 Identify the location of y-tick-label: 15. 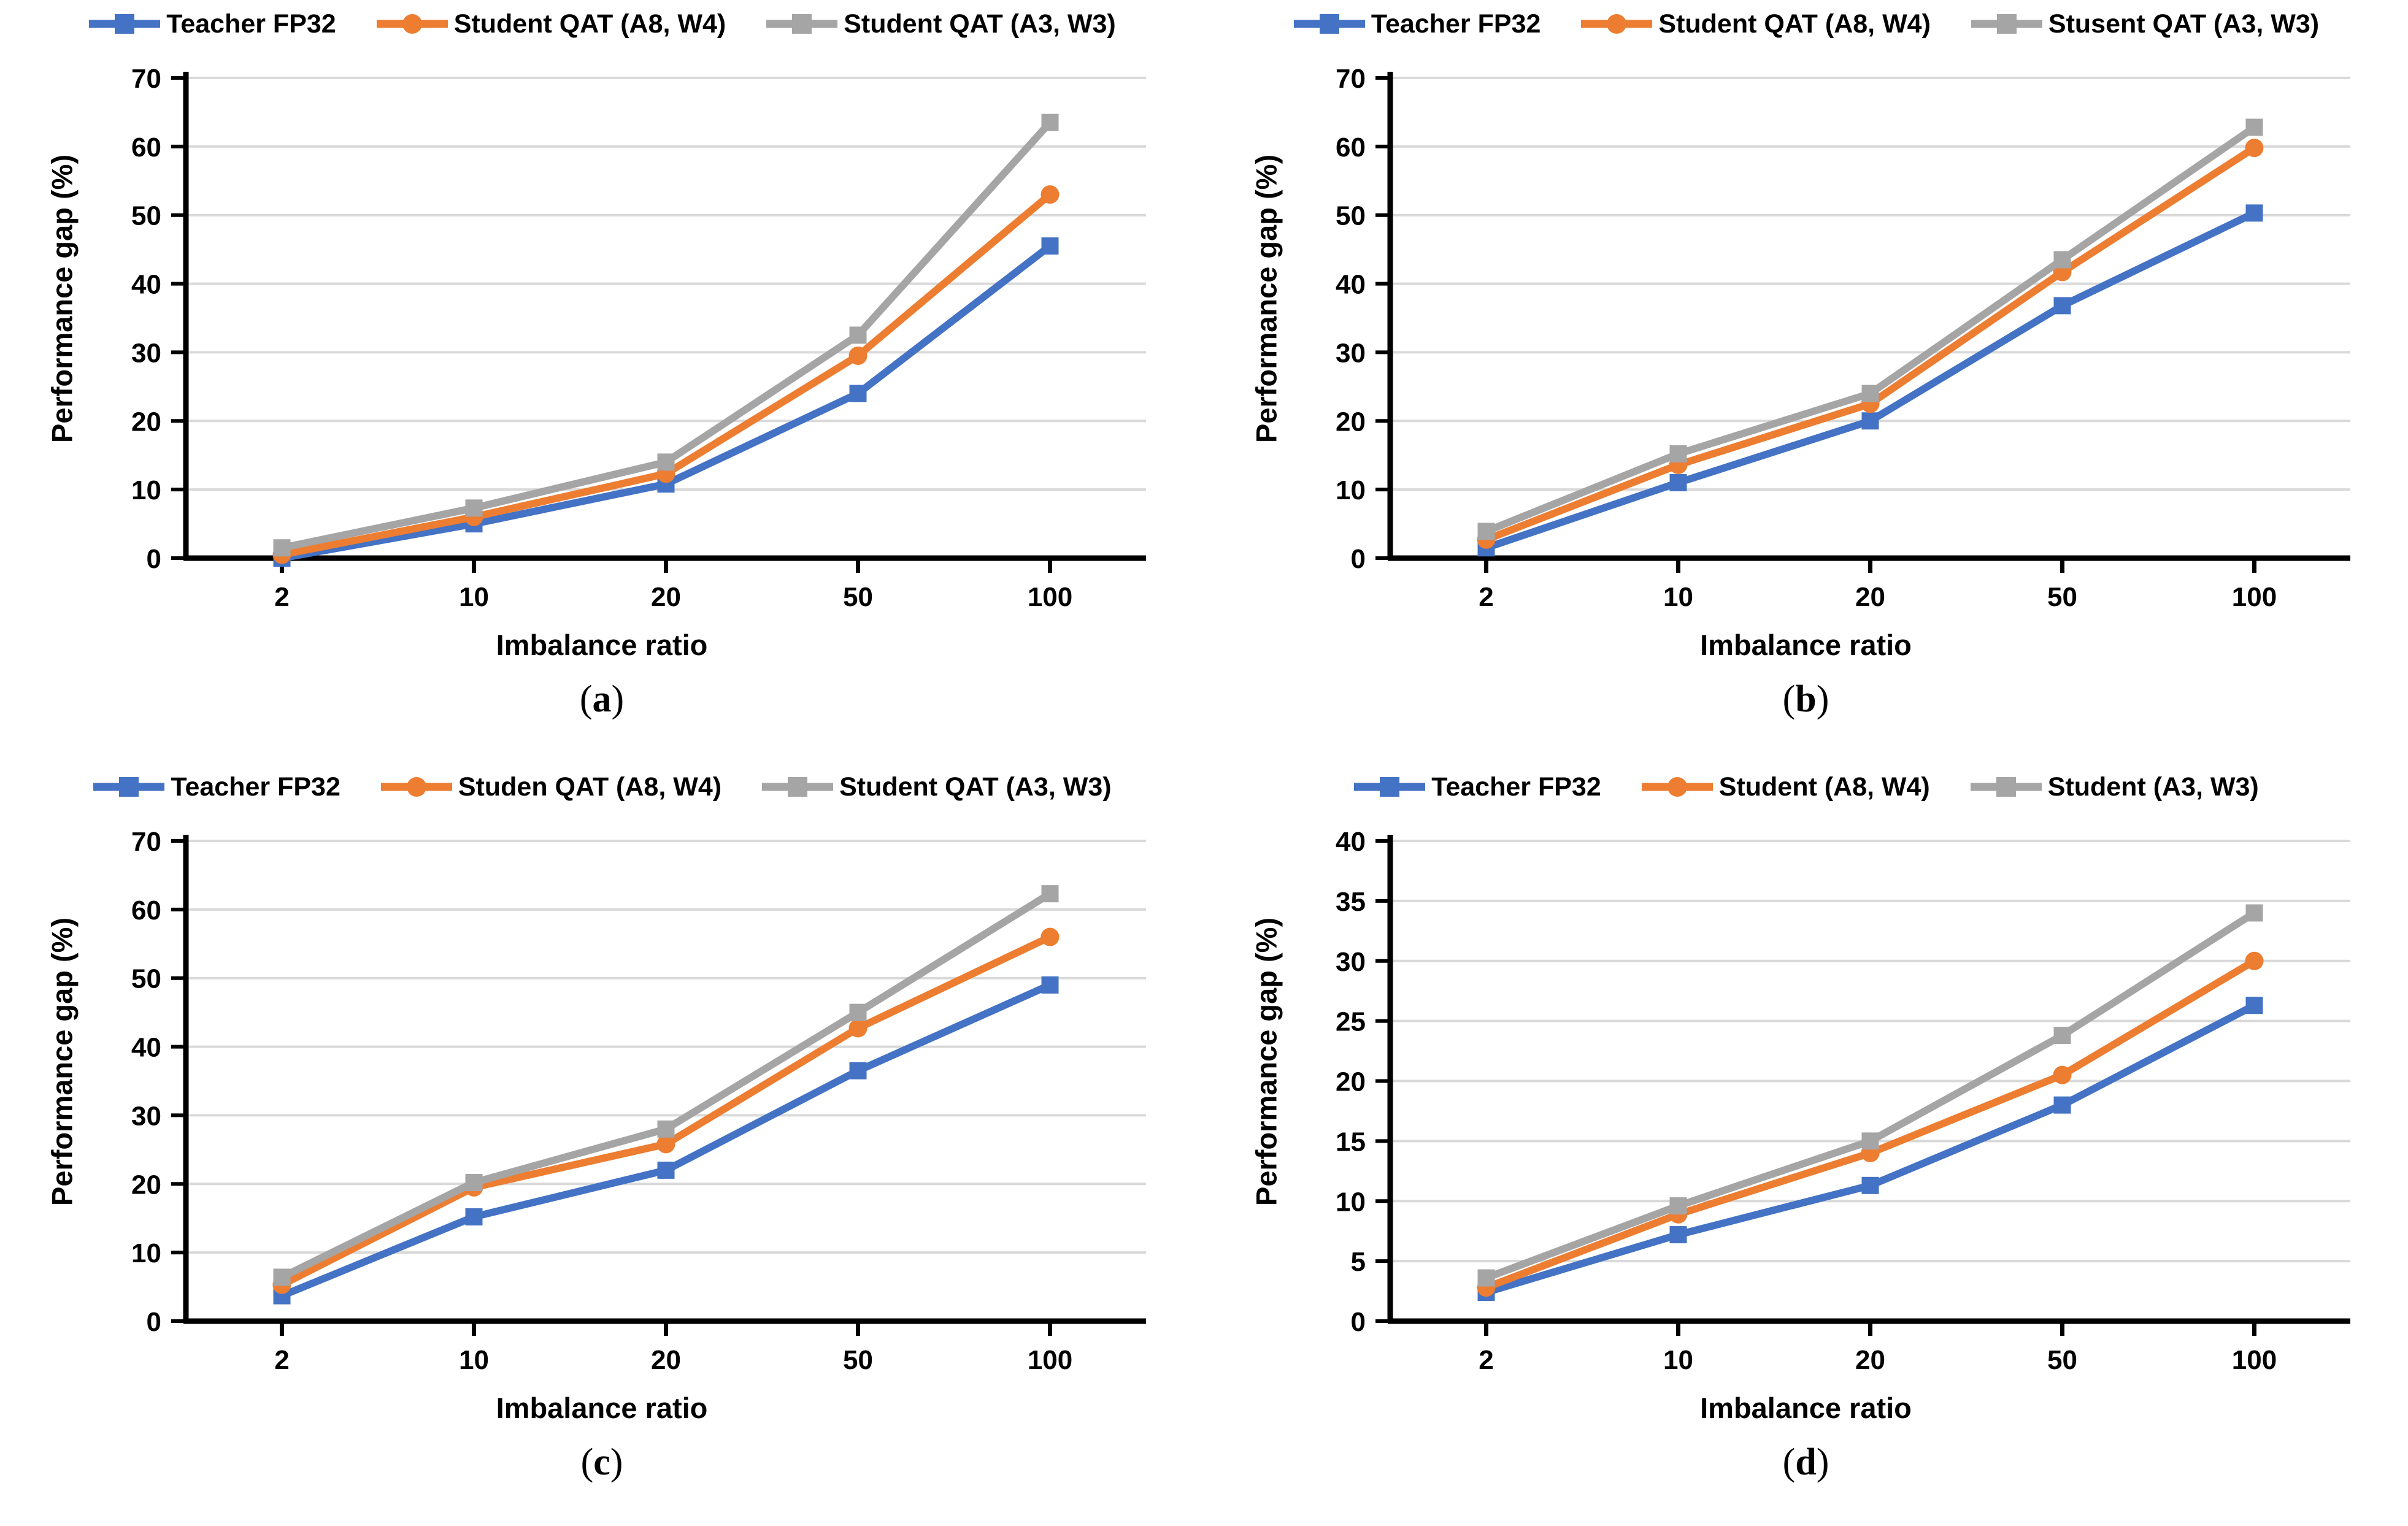
(1351, 1142).